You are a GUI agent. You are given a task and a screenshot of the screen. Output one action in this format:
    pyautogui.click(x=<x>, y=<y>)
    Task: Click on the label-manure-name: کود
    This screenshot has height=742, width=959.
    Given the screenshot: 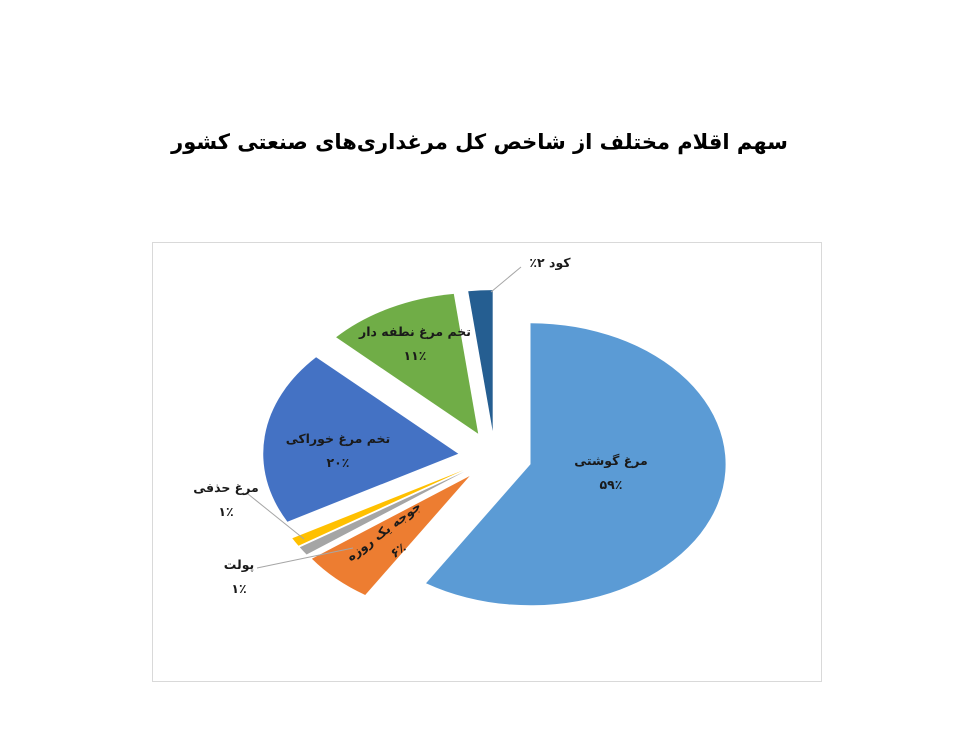 What is the action you would take?
    pyautogui.click(x=560, y=262)
    